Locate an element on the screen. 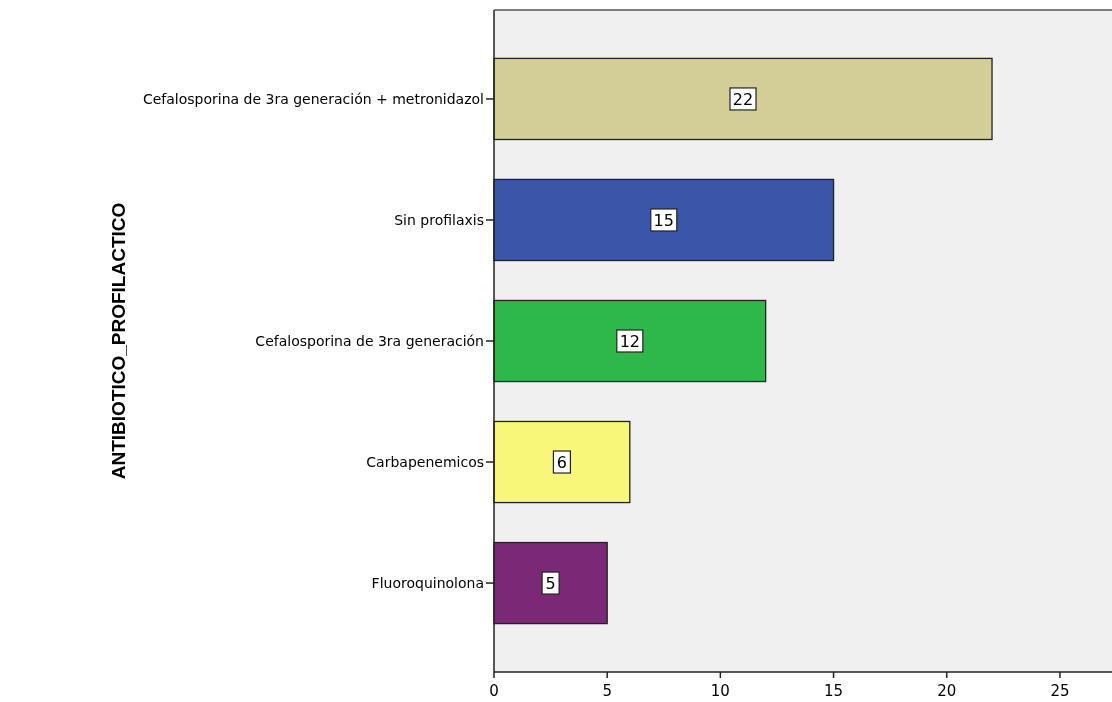 The width and height of the screenshot is (1112, 702). y-tick-label: Cefalosporina de 3ra generación + metronidazol is located at coordinates (313, 98).